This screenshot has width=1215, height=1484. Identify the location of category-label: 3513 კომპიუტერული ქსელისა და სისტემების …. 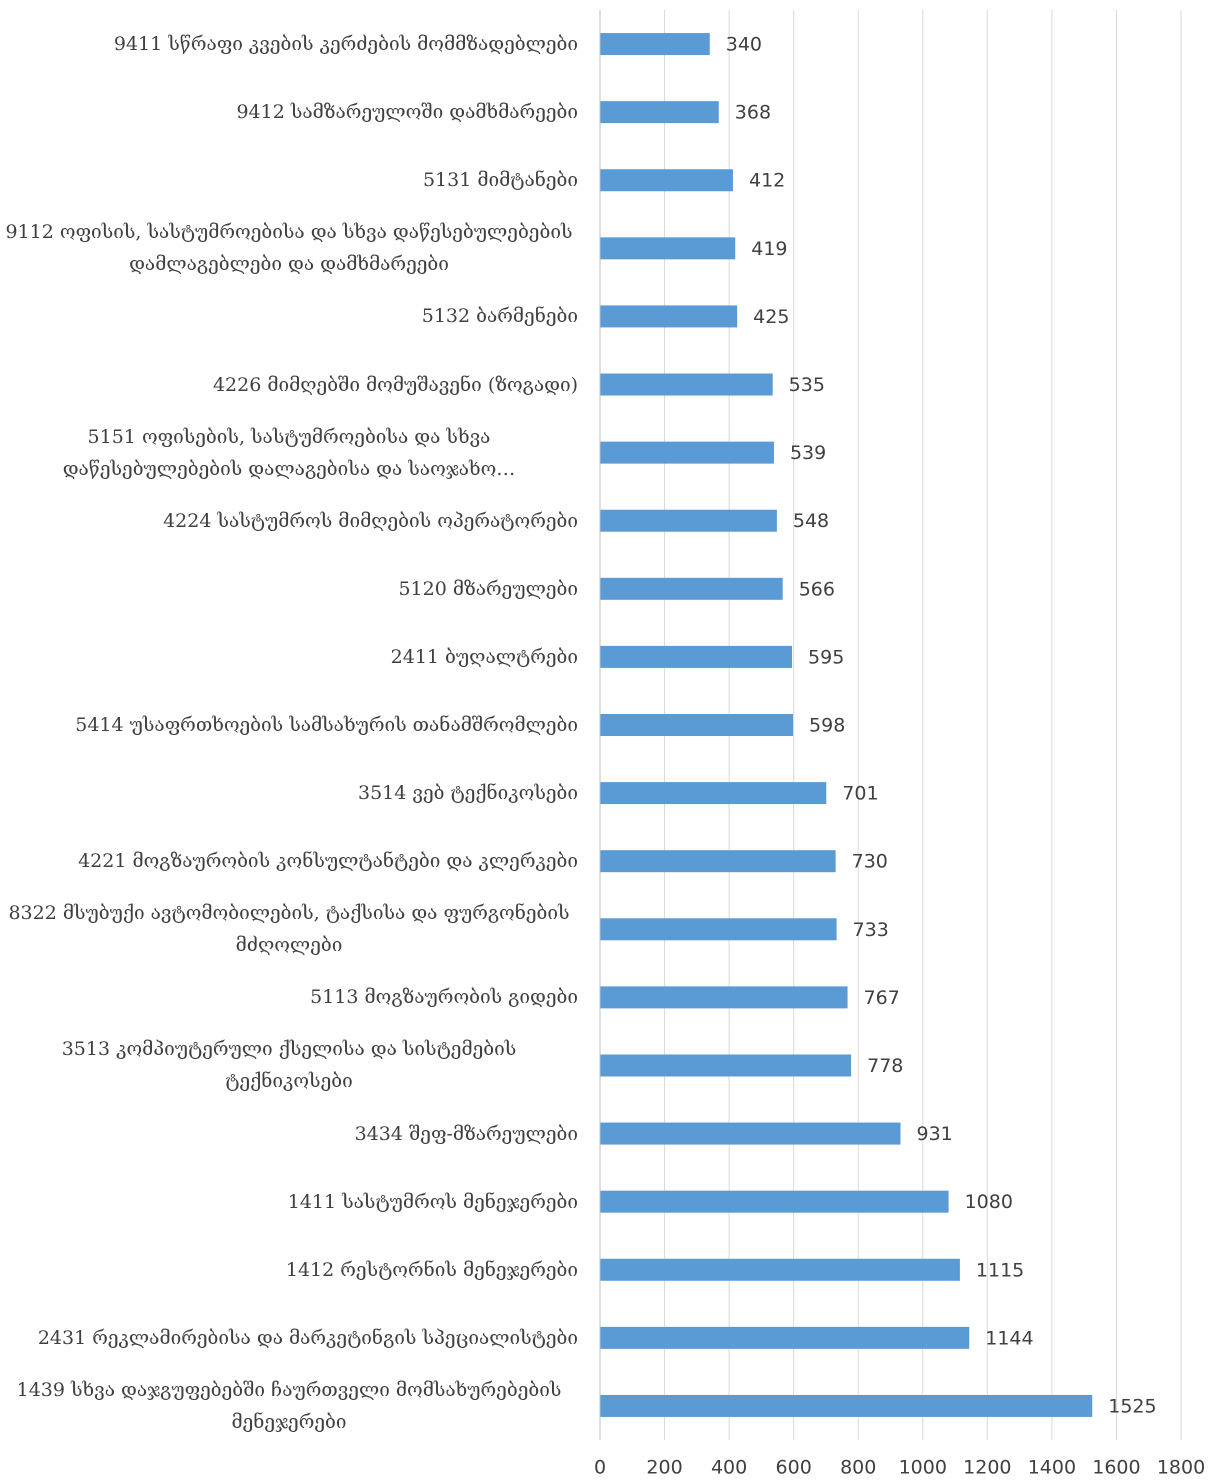
(289, 1065).